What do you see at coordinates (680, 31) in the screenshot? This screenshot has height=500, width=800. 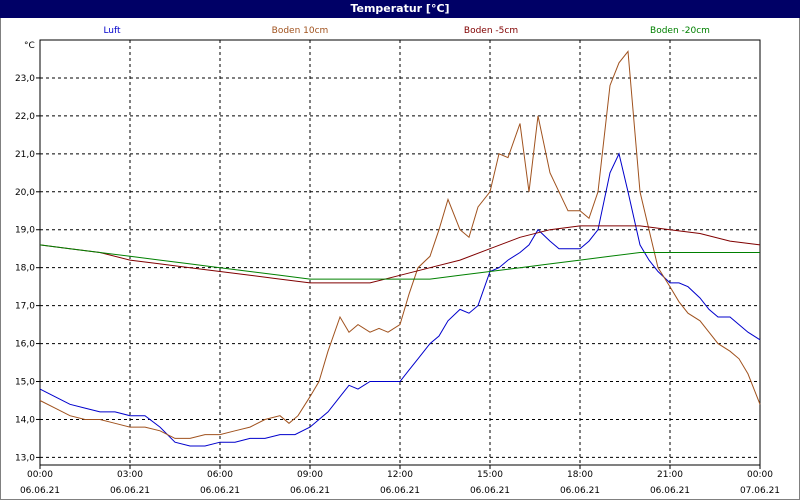 I see `legend-entry: Boden -20cm` at bounding box center [680, 31].